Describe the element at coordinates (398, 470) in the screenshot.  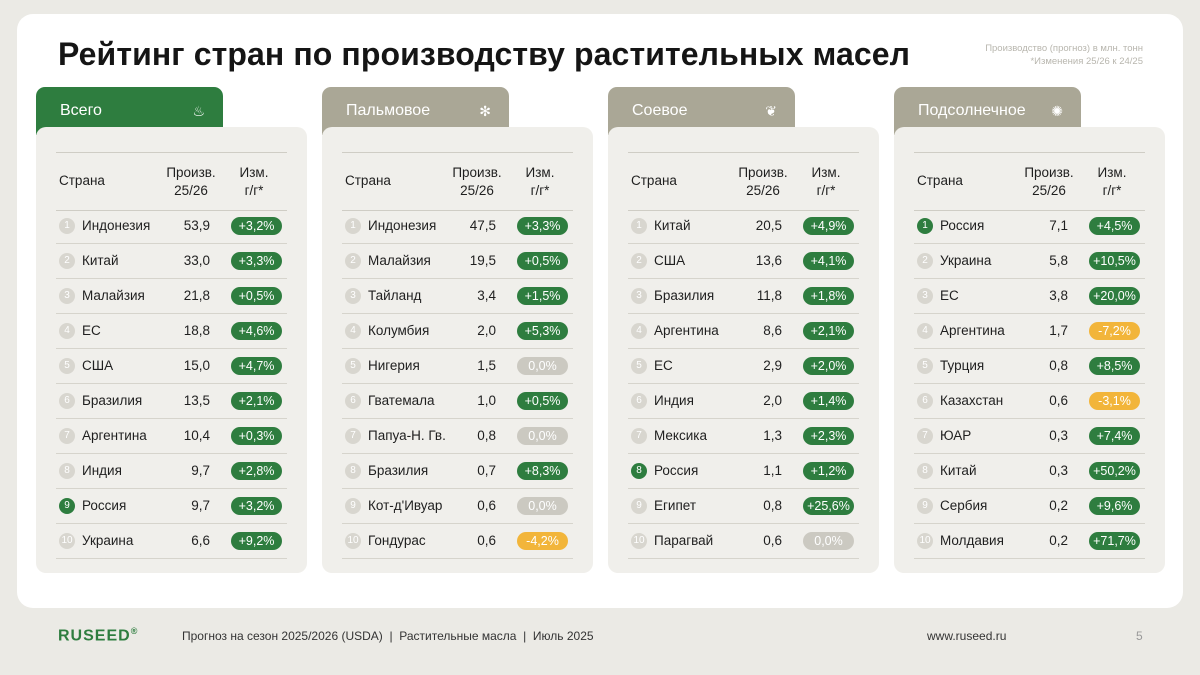
I see `country-name: Бразилия` at that location.